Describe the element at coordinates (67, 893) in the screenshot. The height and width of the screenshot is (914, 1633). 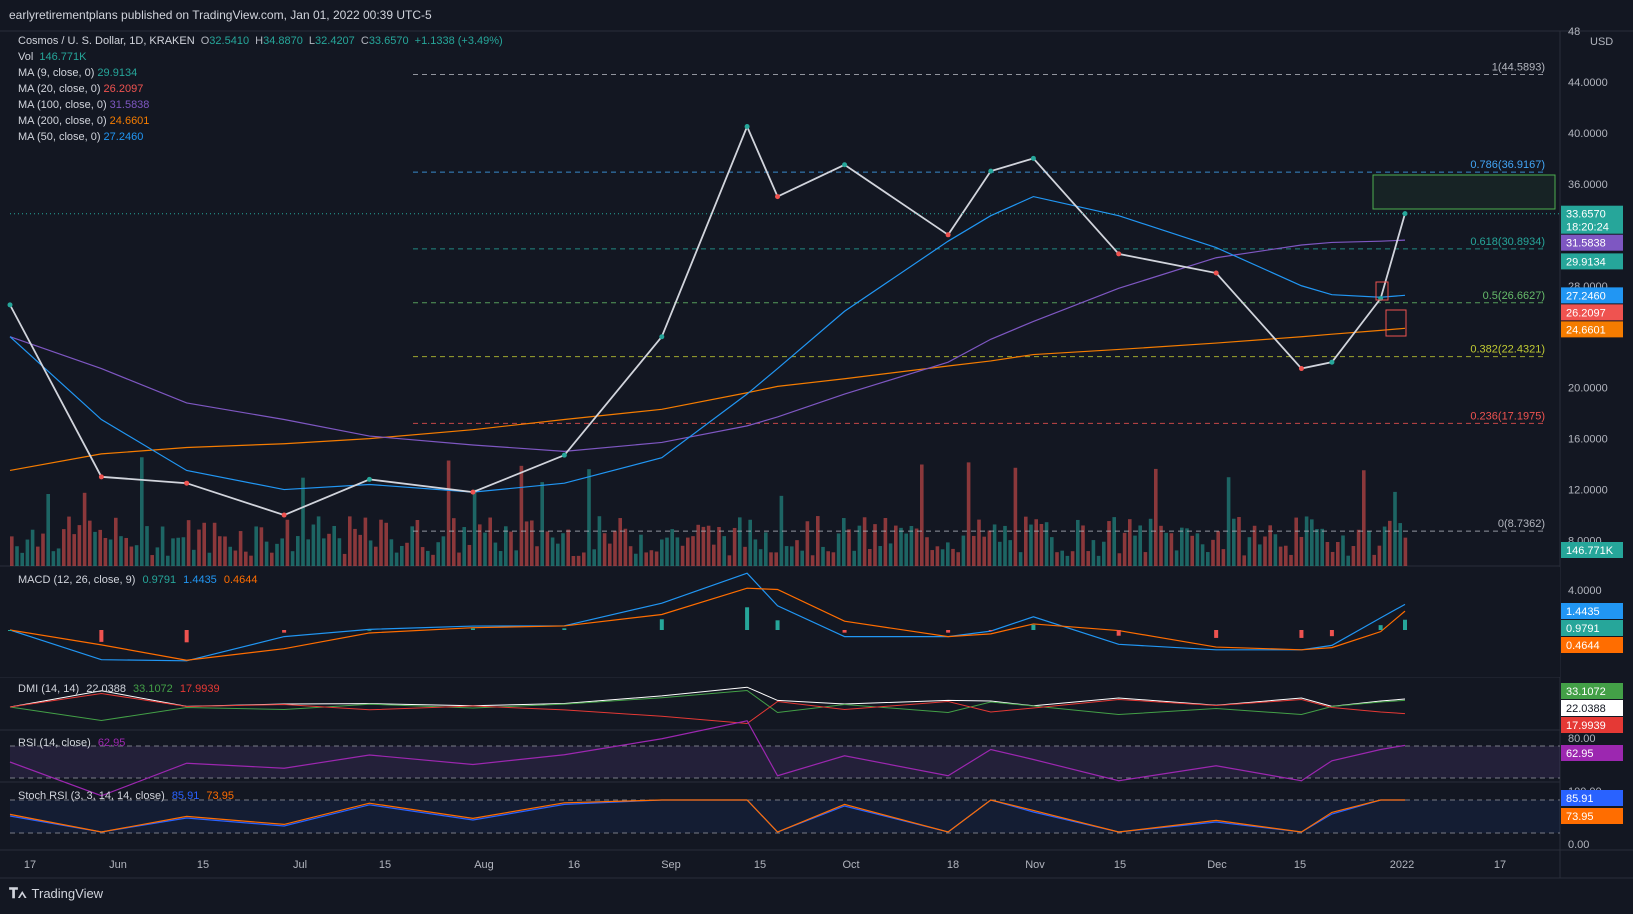
I see `brand-label: TradingView` at that location.